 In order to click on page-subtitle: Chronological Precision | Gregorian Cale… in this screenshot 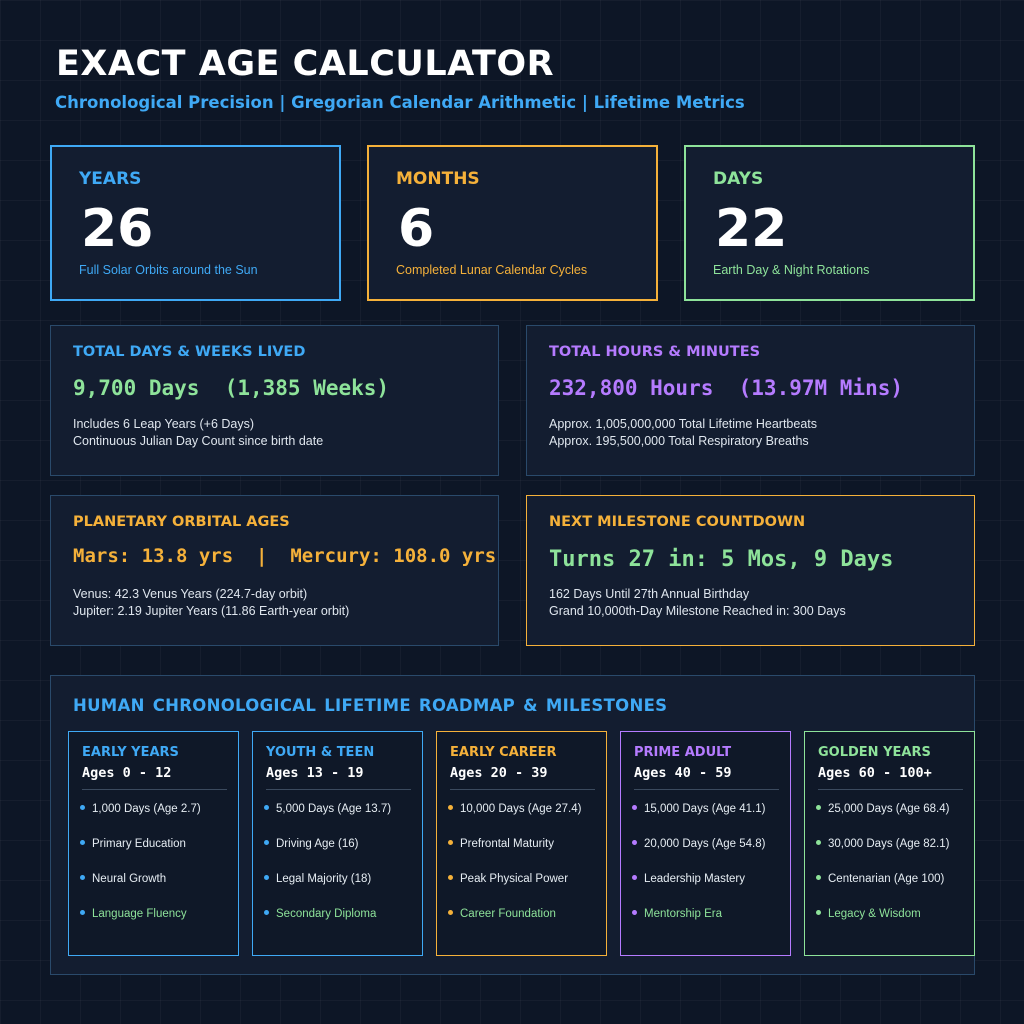, I will do `click(400, 102)`.